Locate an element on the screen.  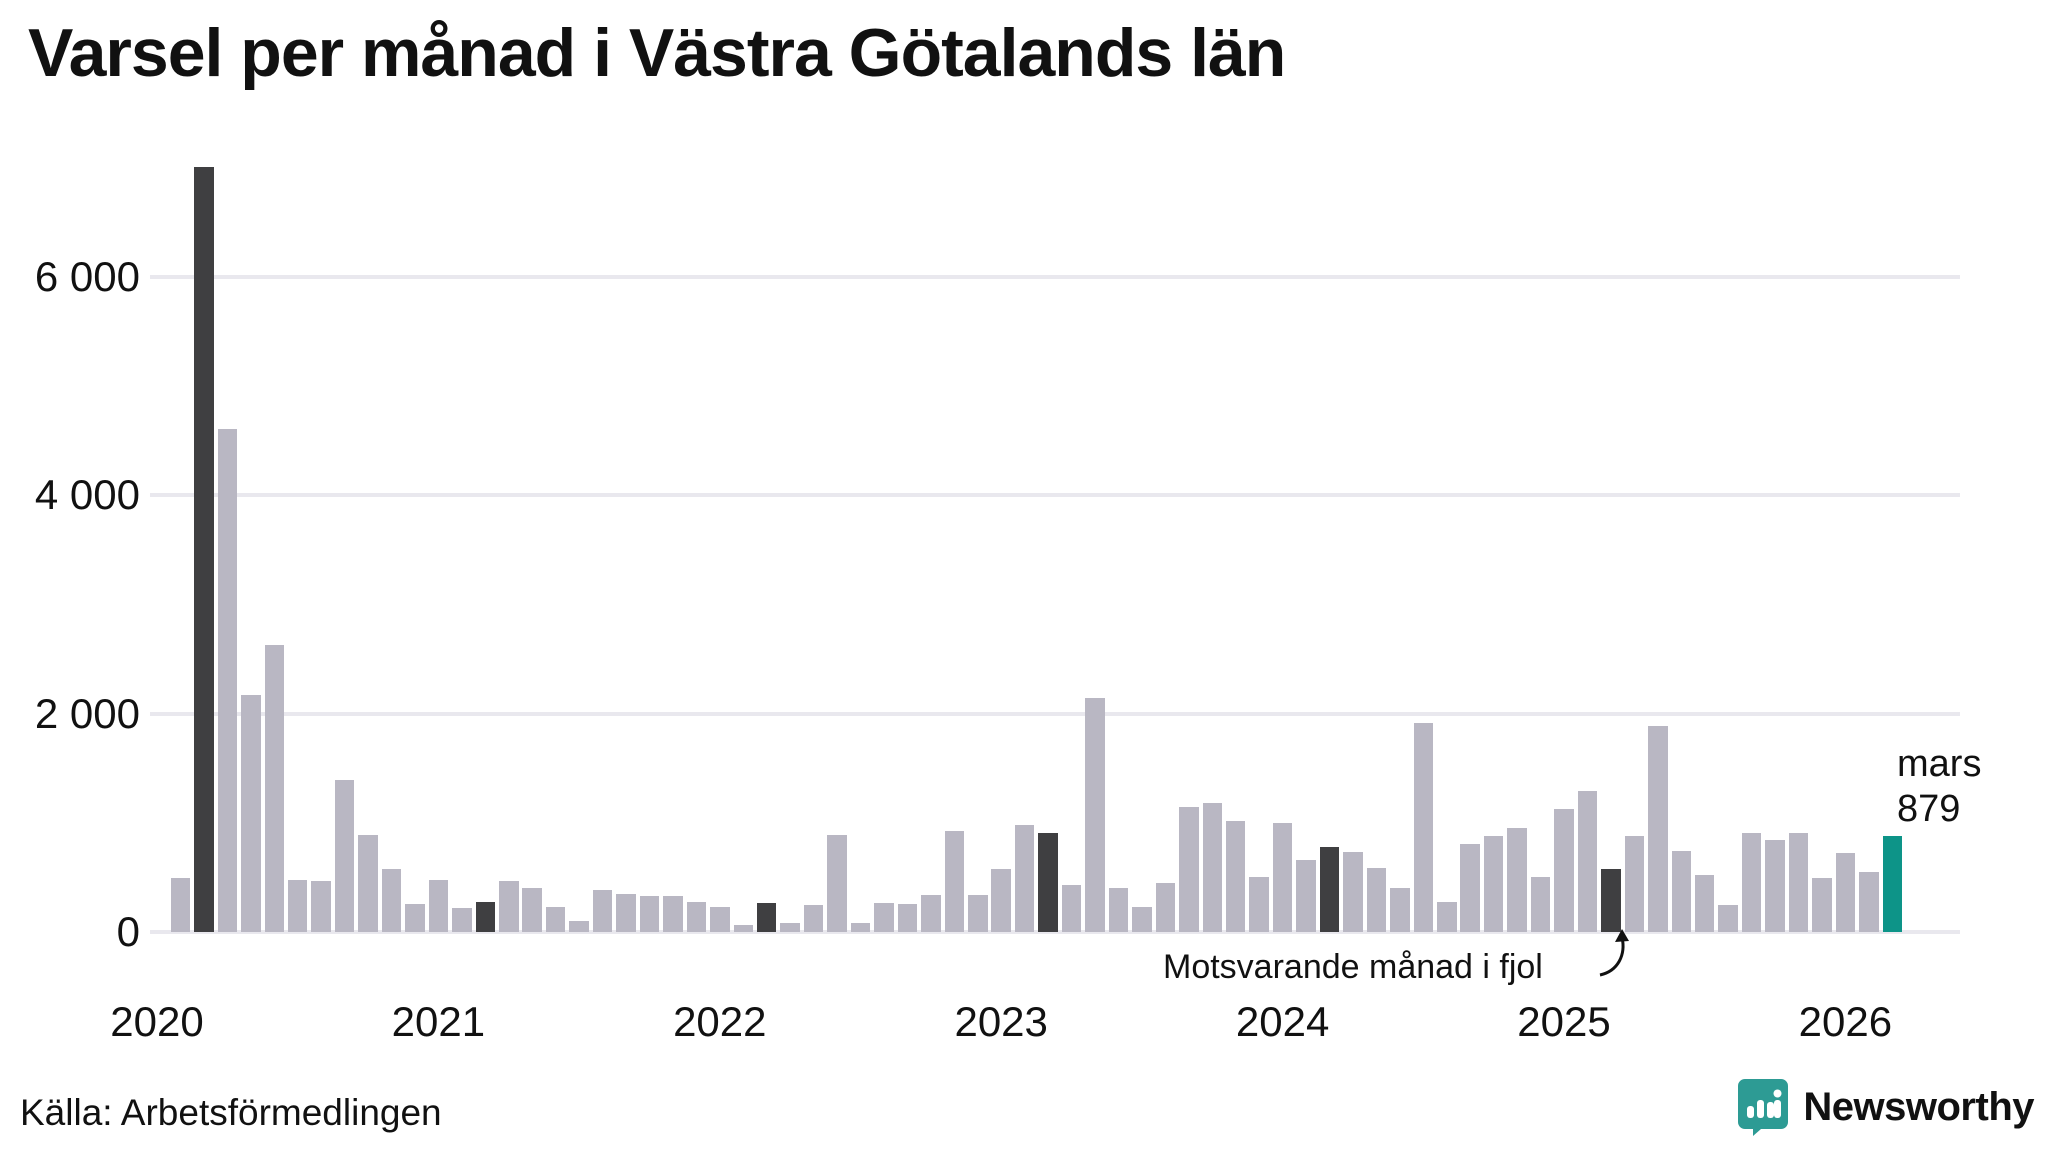
annotation-arrow is located at coordinates (1614, 953).